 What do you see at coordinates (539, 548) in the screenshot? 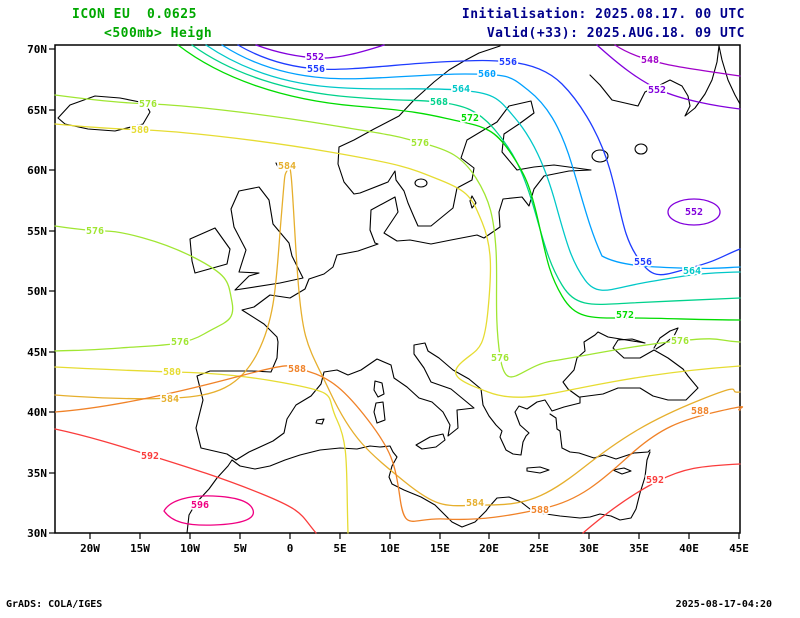
I see `x-tick-label: 25E` at bounding box center [539, 548].